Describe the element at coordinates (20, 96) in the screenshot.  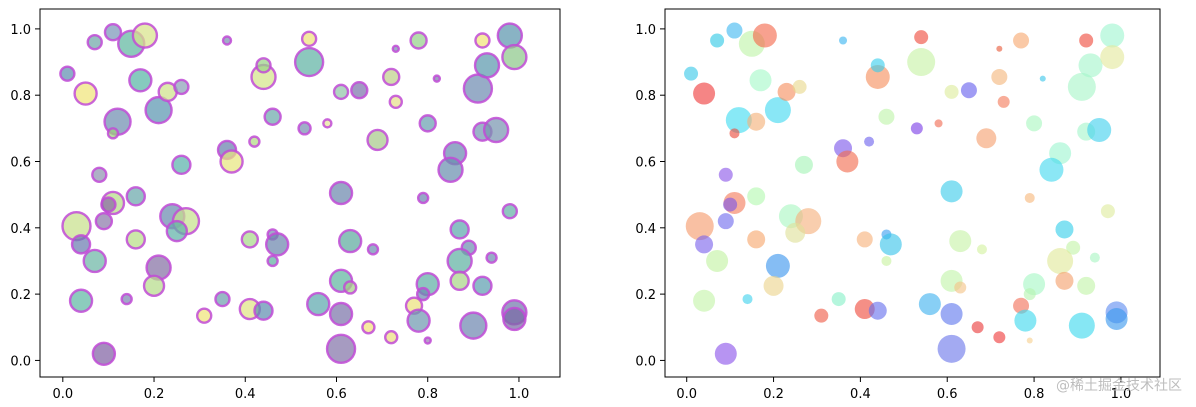
I see `y-tick-label: 0.8` at that location.